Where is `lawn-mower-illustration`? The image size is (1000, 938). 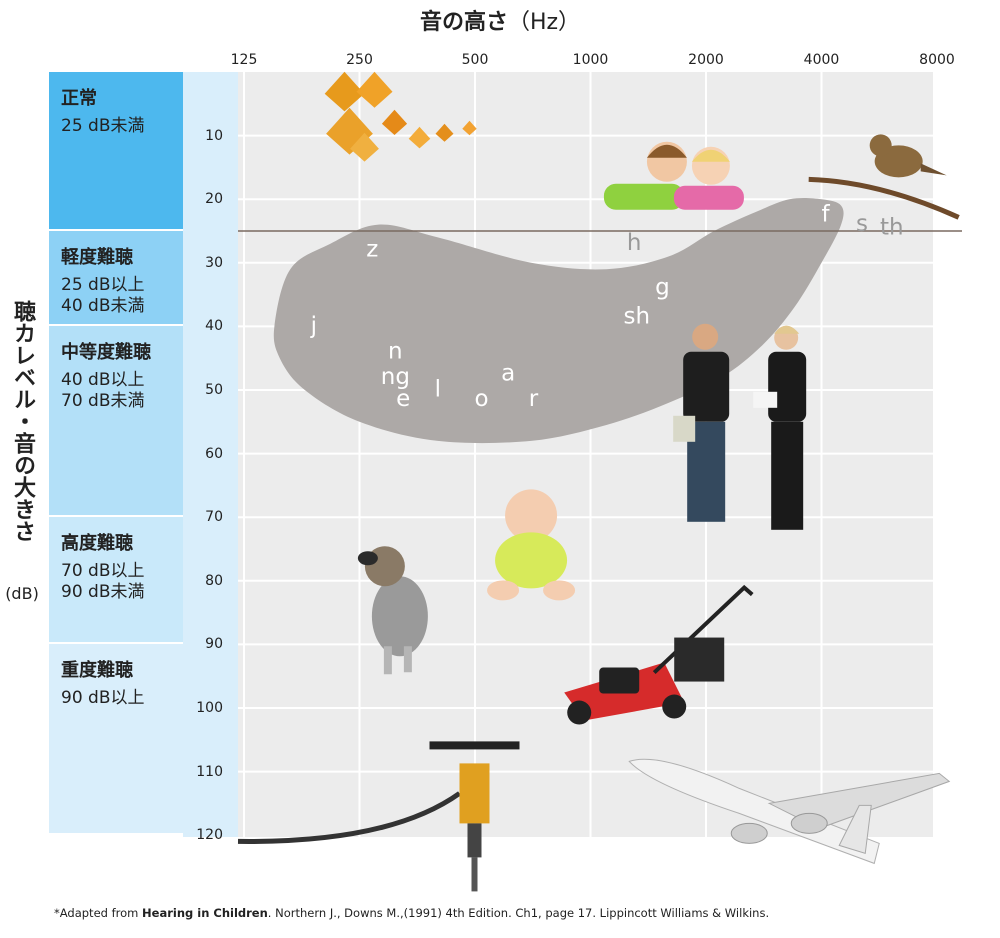
lawn-mower-illustration is located at coordinates (659, 654).